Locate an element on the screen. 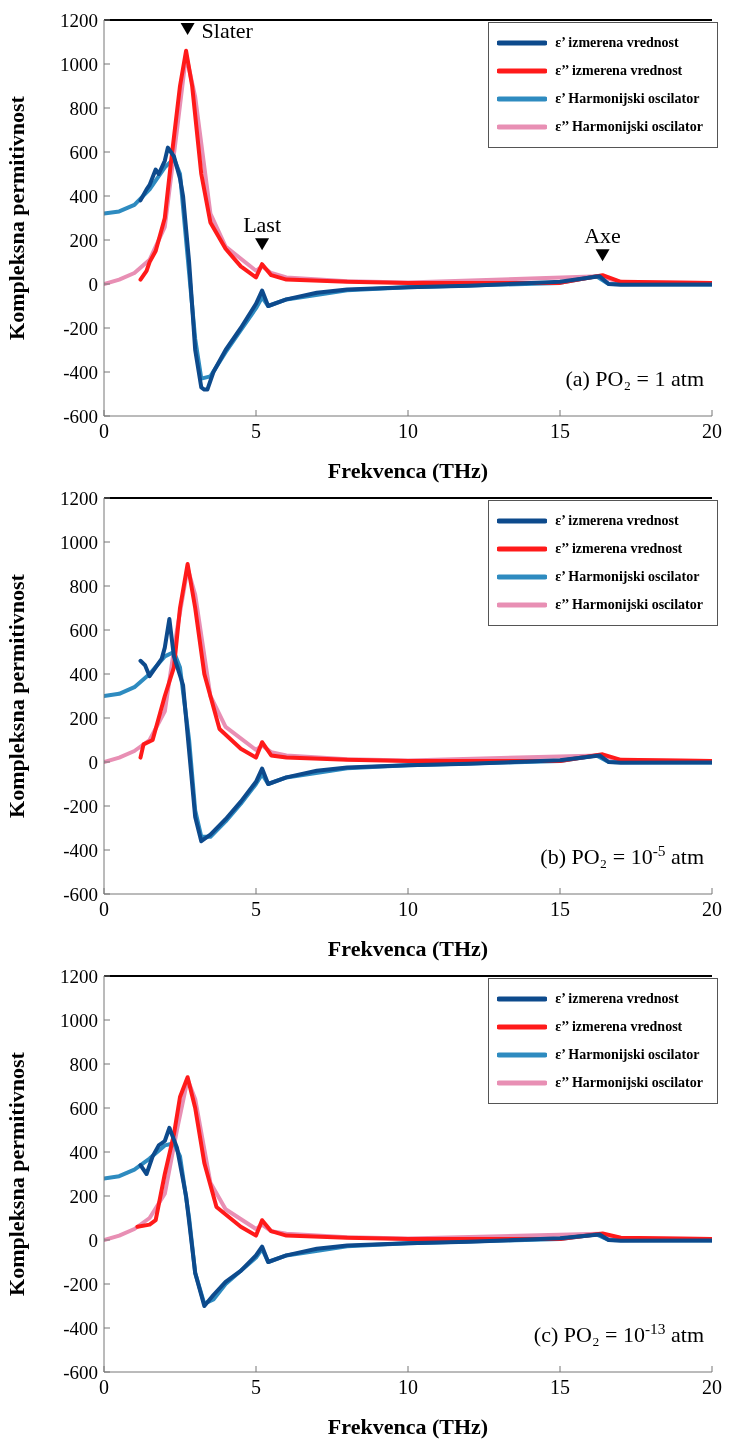 Image resolution: width=734 pixels, height=1450 pixels. annotation: Axe is located at coordinates (602, 236).